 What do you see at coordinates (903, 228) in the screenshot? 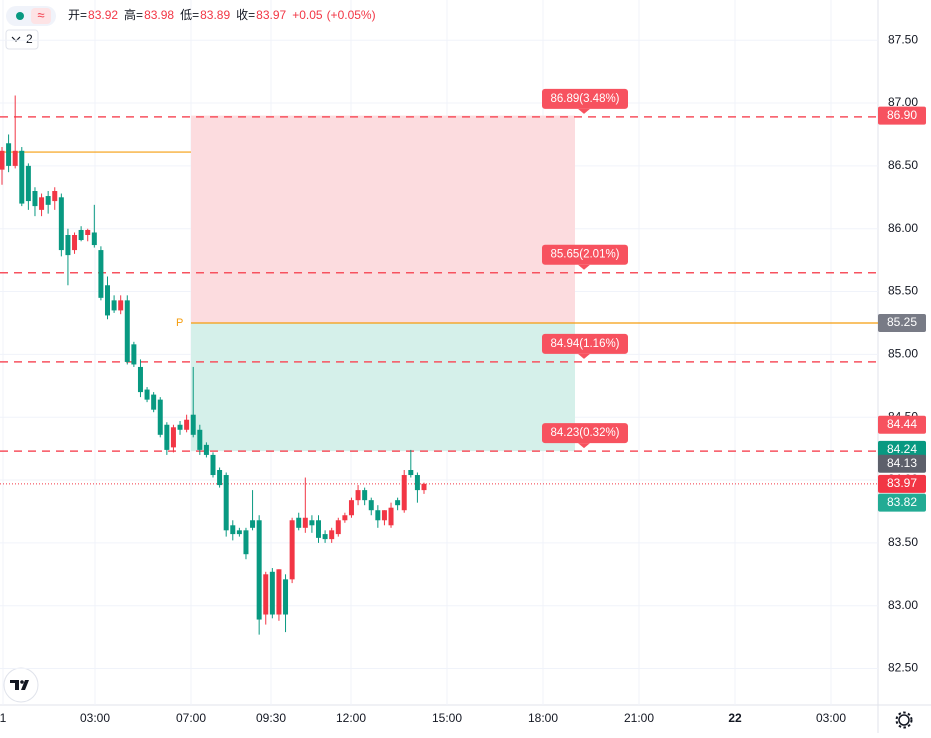
I see `y-tick-label: 86.00` at bounding box center [903, 228].